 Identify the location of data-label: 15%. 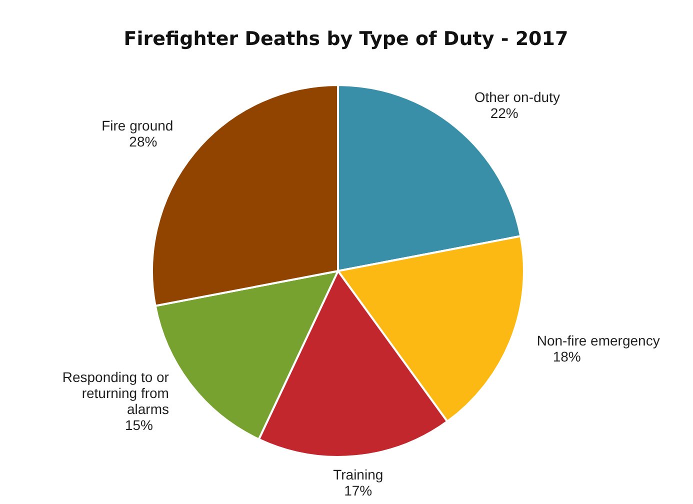
(138, 424).